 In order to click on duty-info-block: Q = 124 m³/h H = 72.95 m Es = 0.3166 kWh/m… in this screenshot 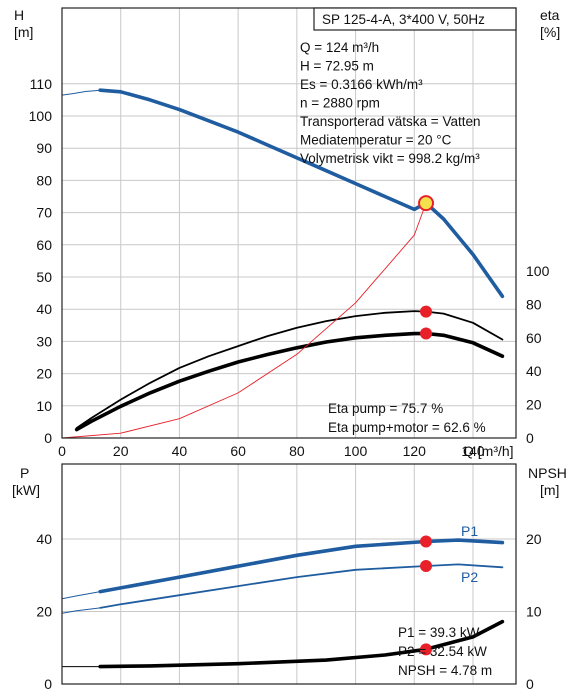, I will do `click(390, 103)`.